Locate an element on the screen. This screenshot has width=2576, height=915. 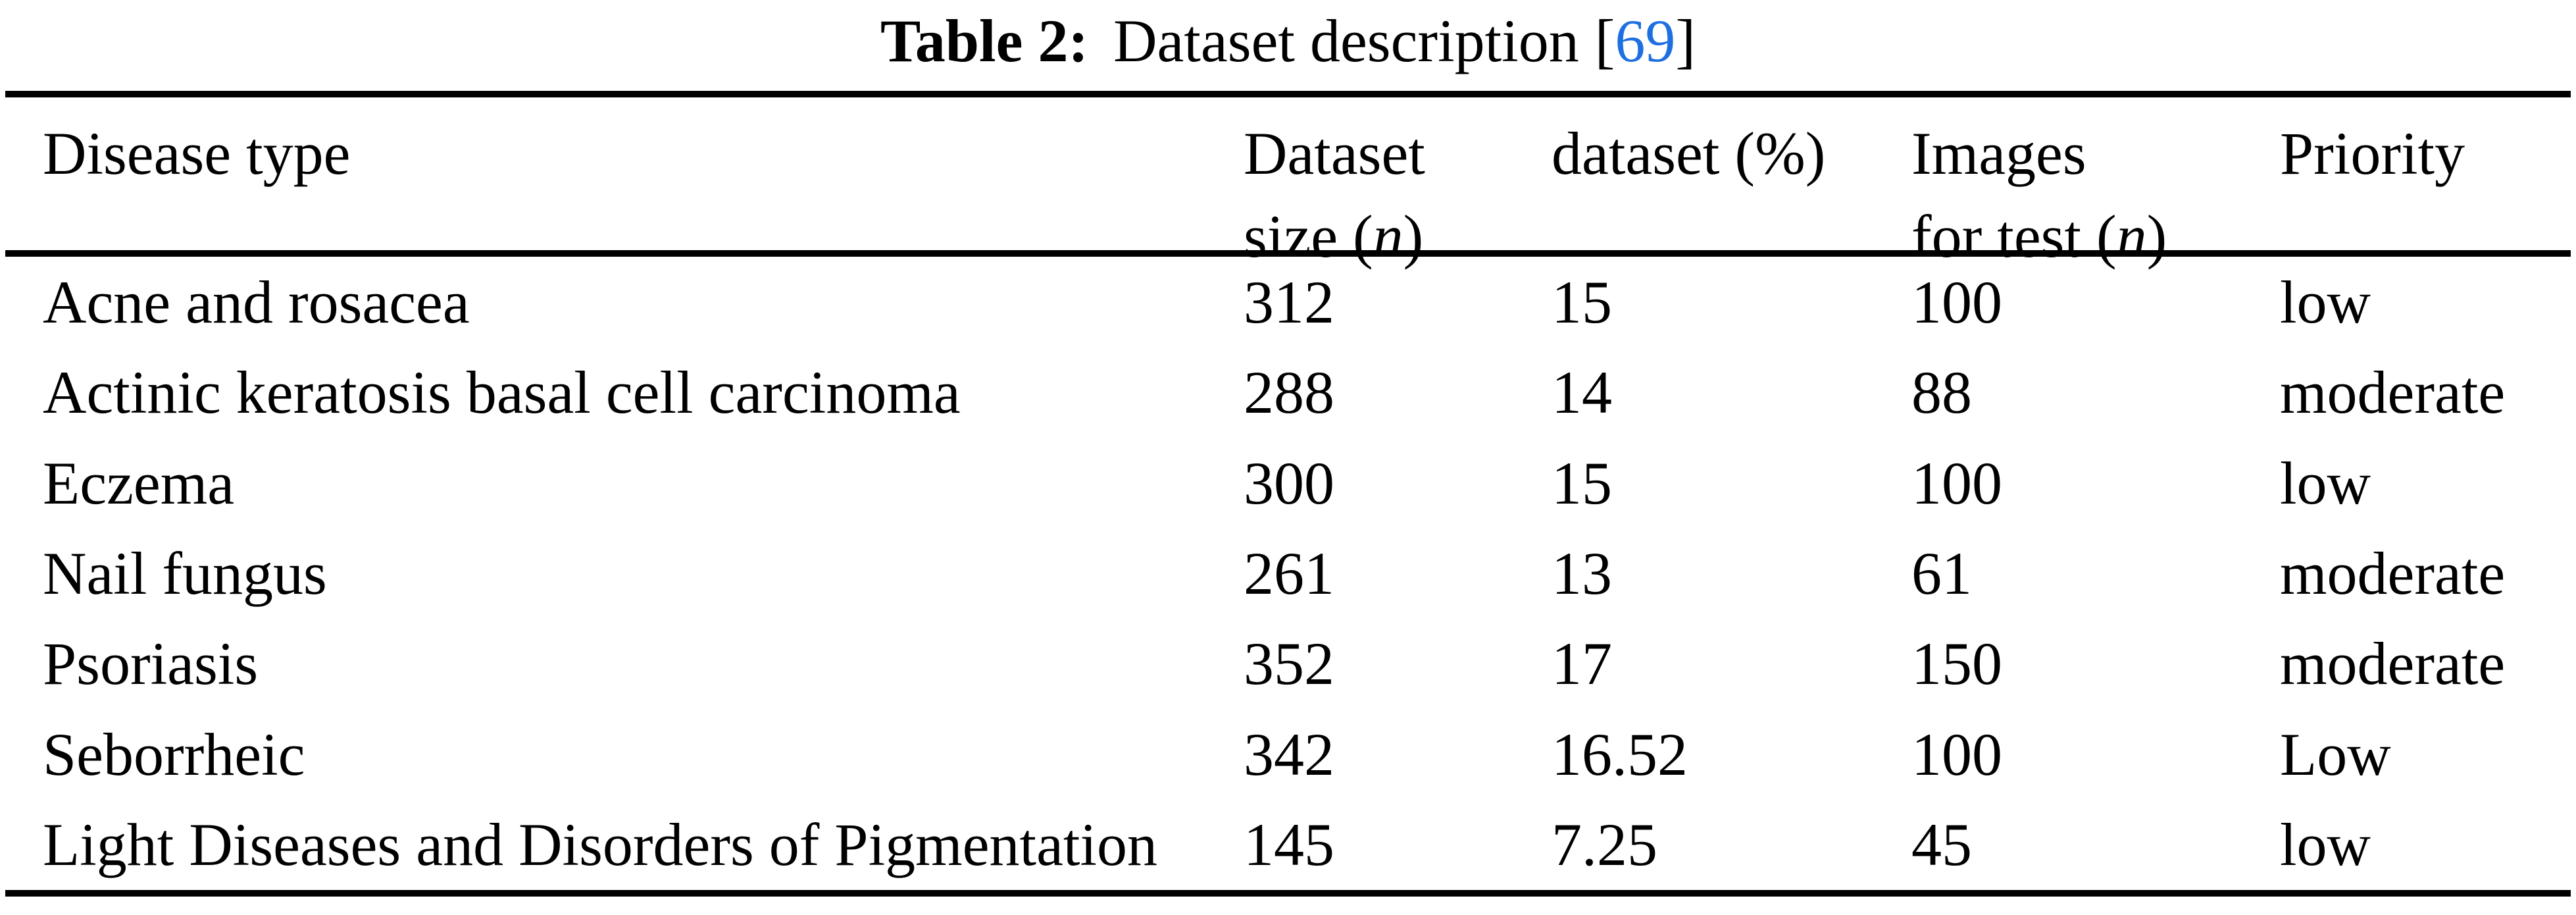
column-header-dataset-size: Dataset size (n) is located at coordinates (1334, 195).